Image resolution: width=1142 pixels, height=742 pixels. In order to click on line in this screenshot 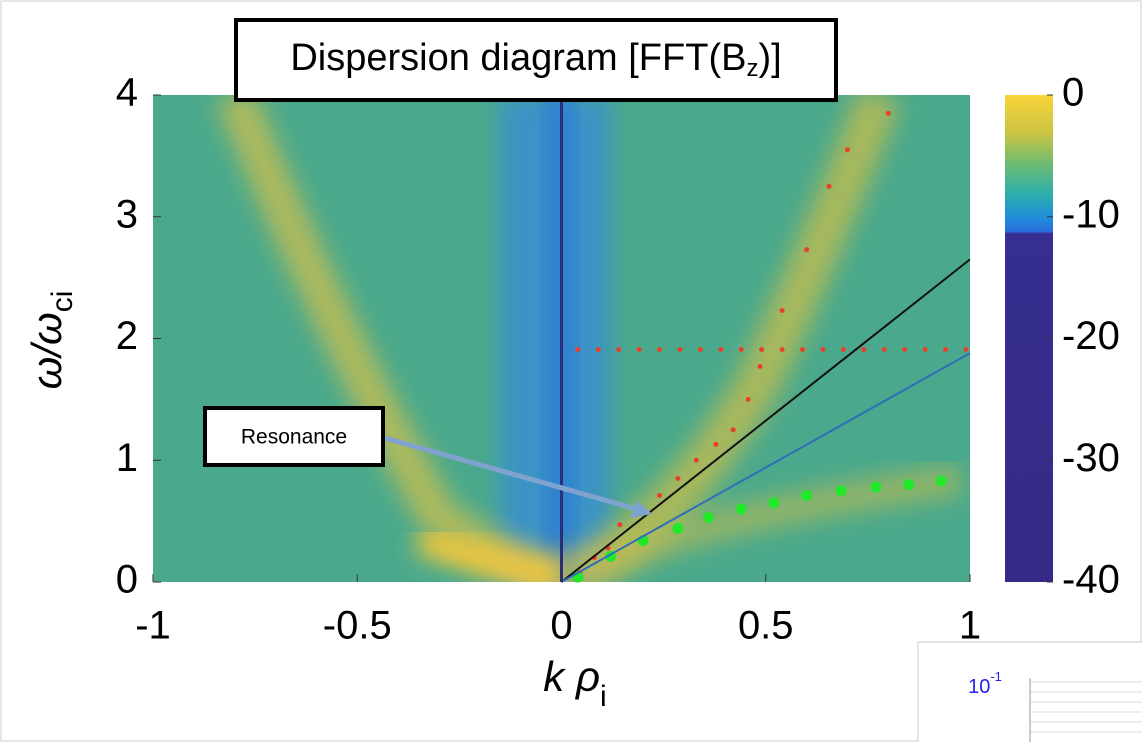, I will do `click(766, 467)`.